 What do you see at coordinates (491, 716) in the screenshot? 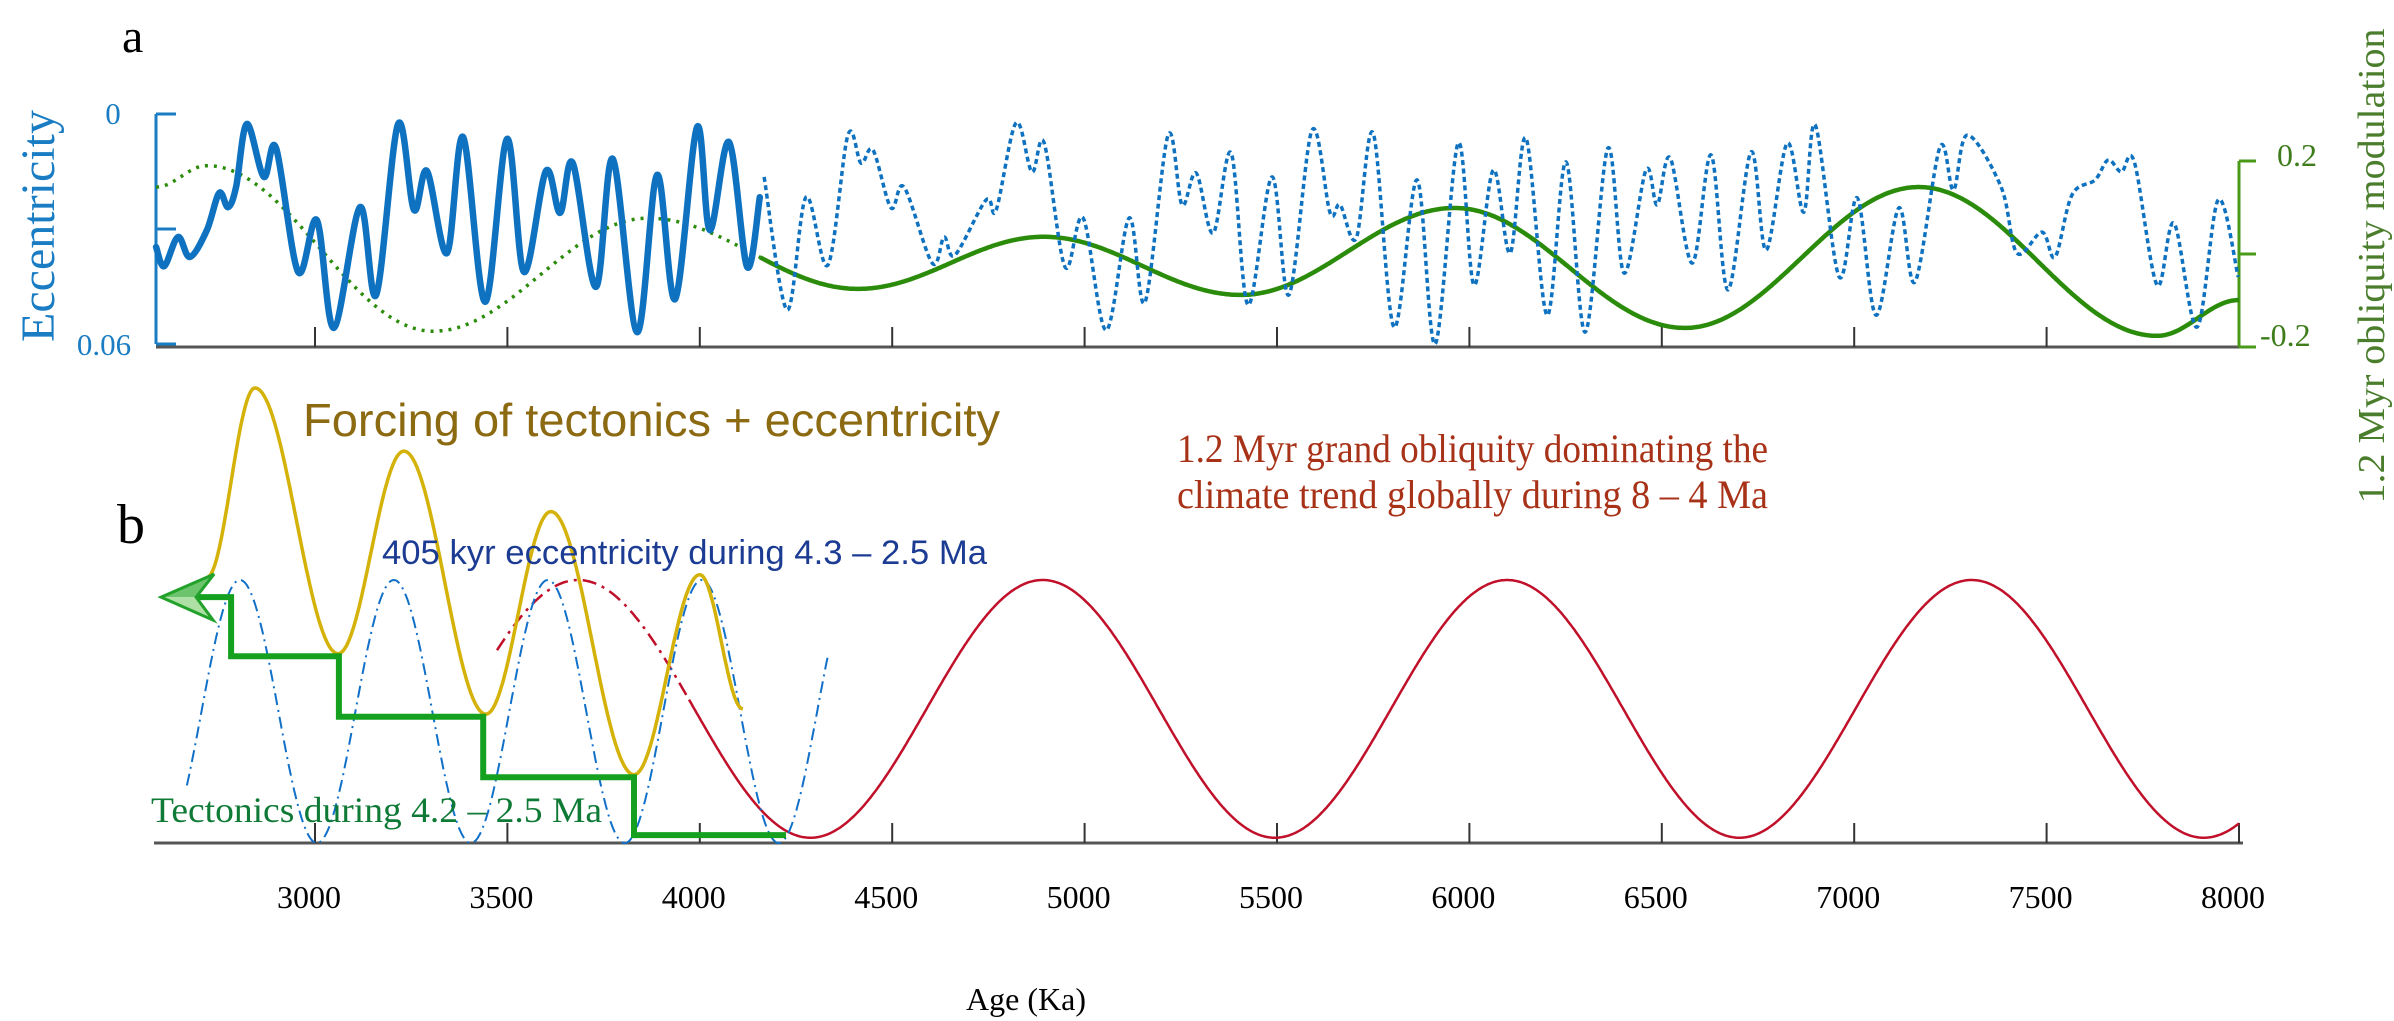
I see `tectonics-step-line` at bounding box center [491, 716].